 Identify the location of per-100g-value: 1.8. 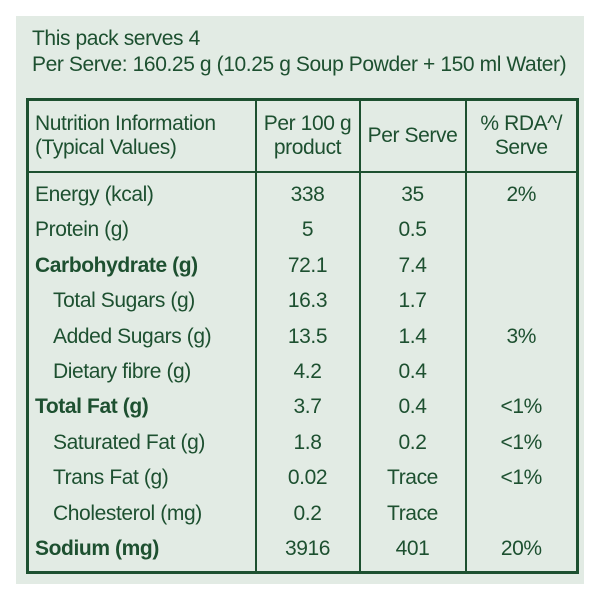
(307, 443).